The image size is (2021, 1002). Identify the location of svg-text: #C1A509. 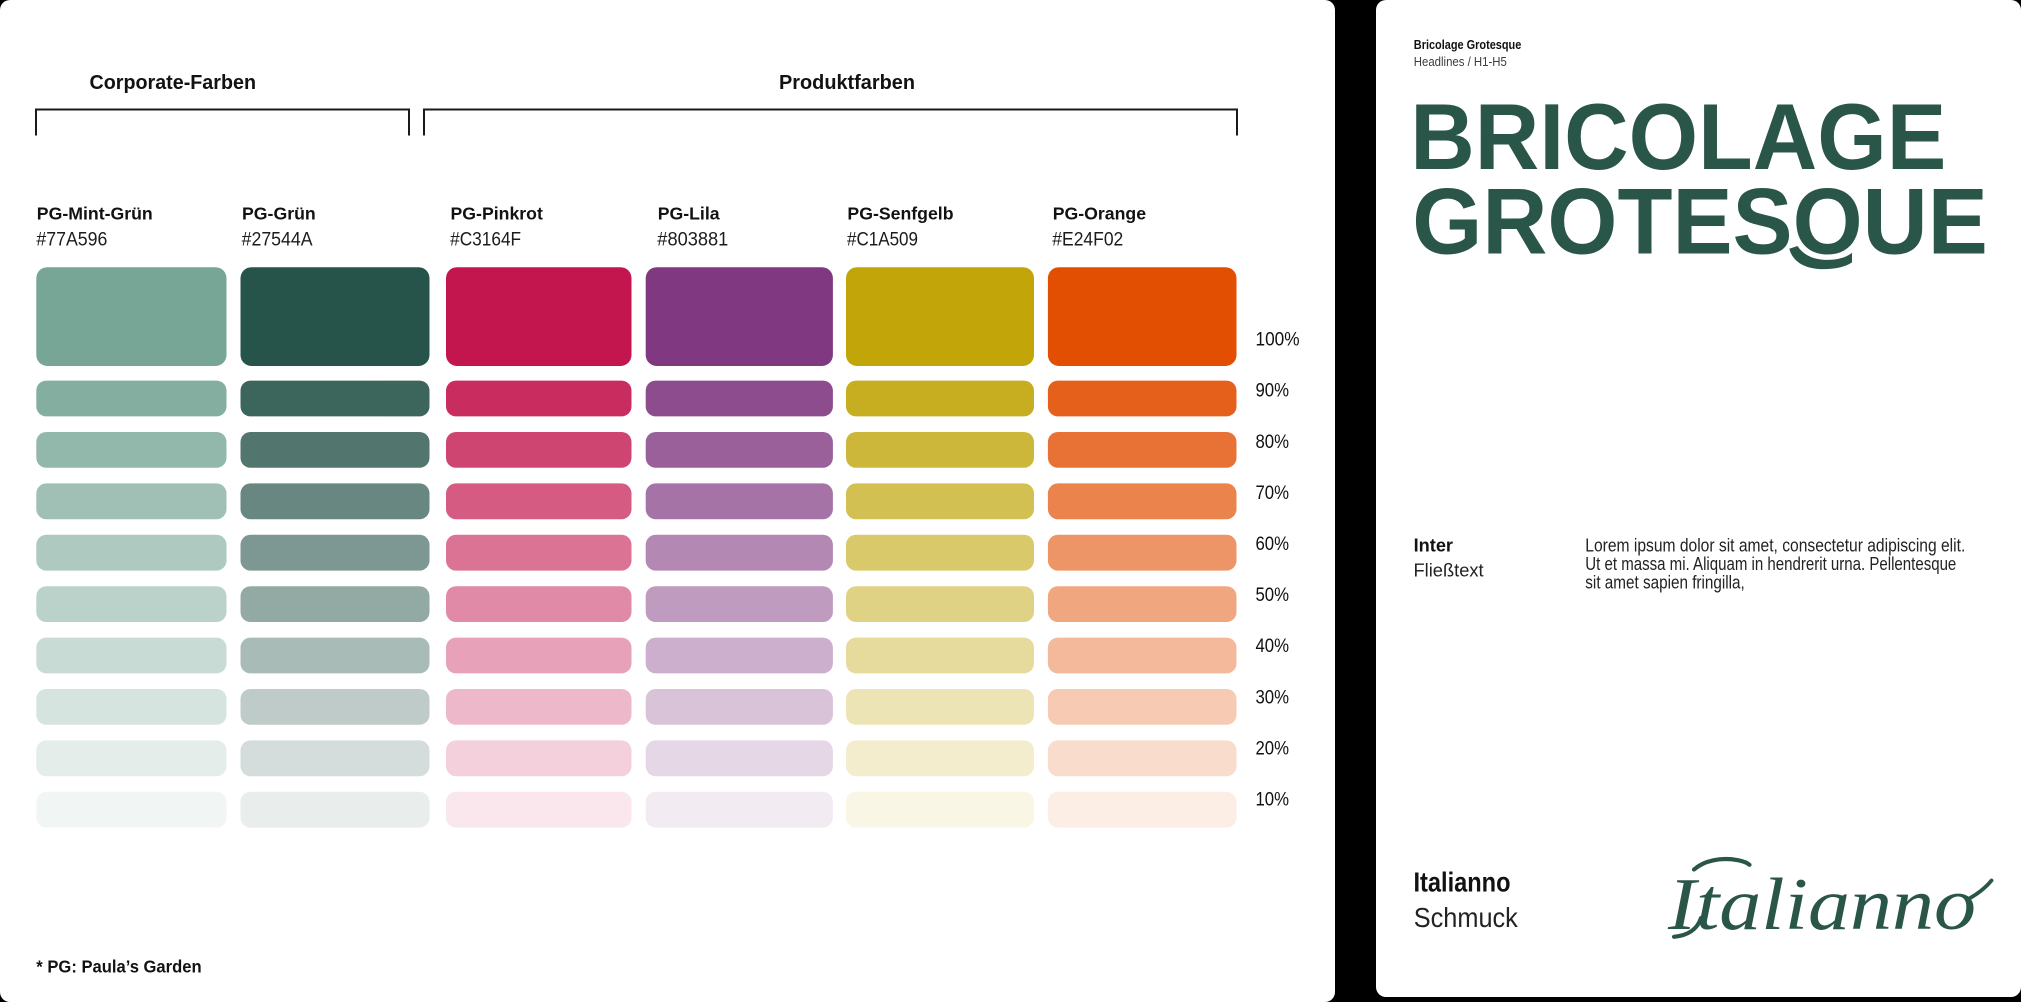
(882, 239).